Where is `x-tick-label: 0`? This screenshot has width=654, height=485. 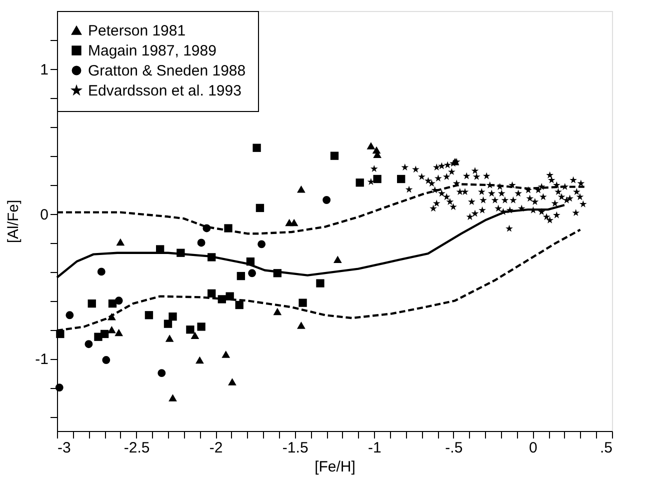
x-tick-label: 0 is located at coordinates (533, 448).